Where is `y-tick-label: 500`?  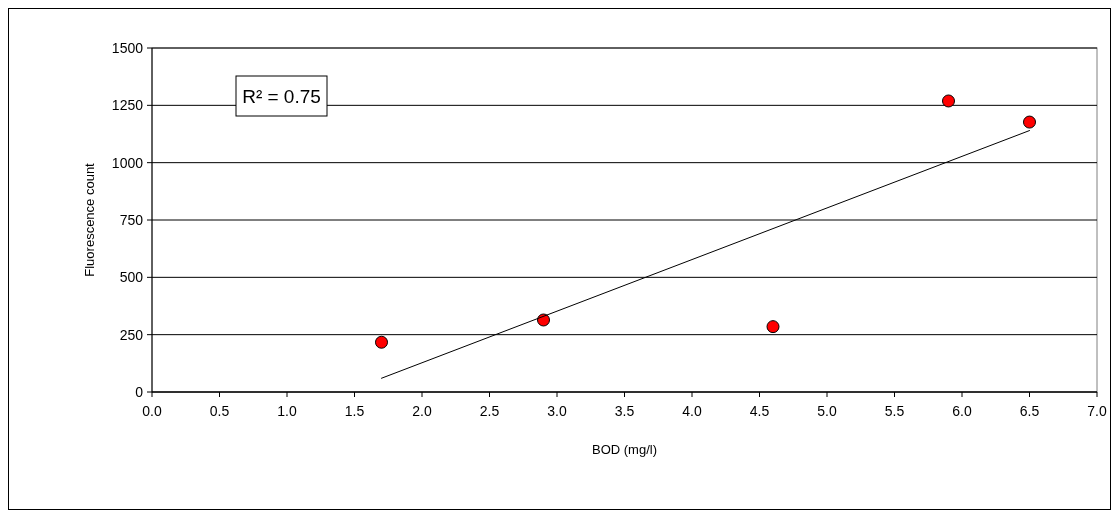
y-tick-label: 500 is located at coordinates (131, 277).